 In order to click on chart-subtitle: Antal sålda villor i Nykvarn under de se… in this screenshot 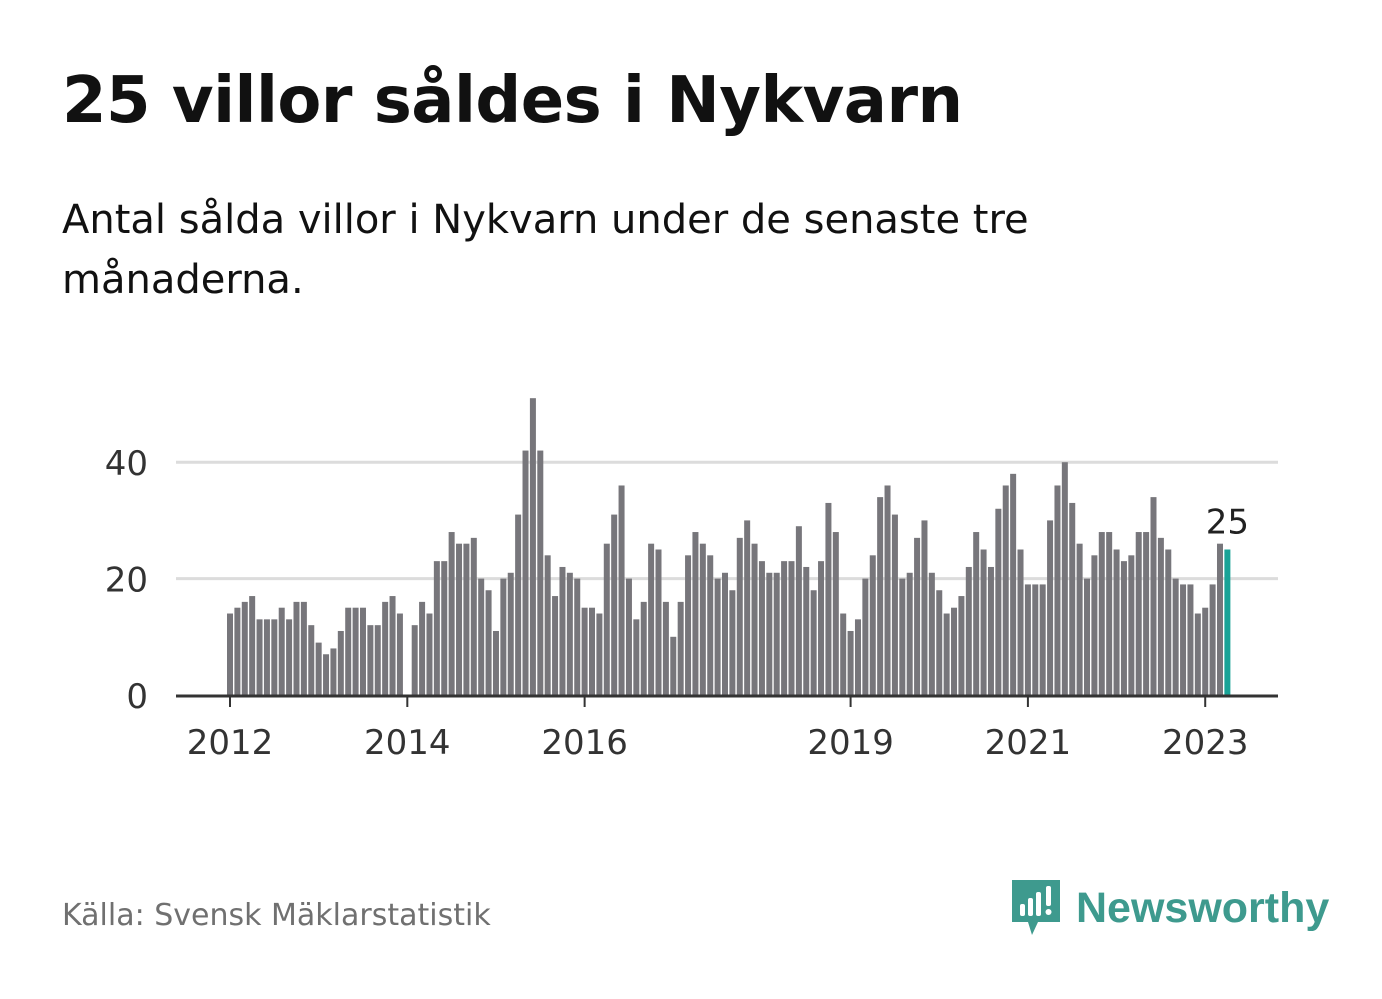, I will do `click(545, 250)`.